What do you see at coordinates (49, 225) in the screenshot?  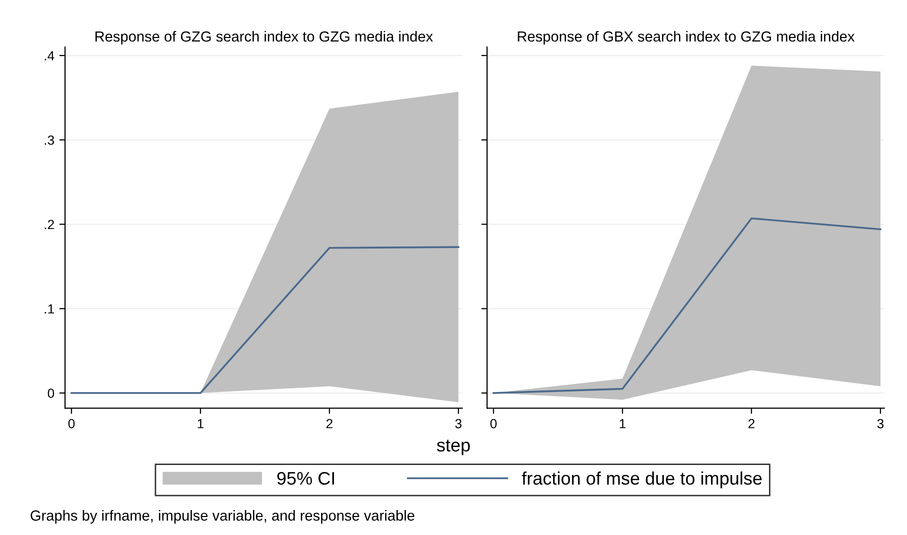 I see `y-tick-label: .2` at bounding box center [49, 225].